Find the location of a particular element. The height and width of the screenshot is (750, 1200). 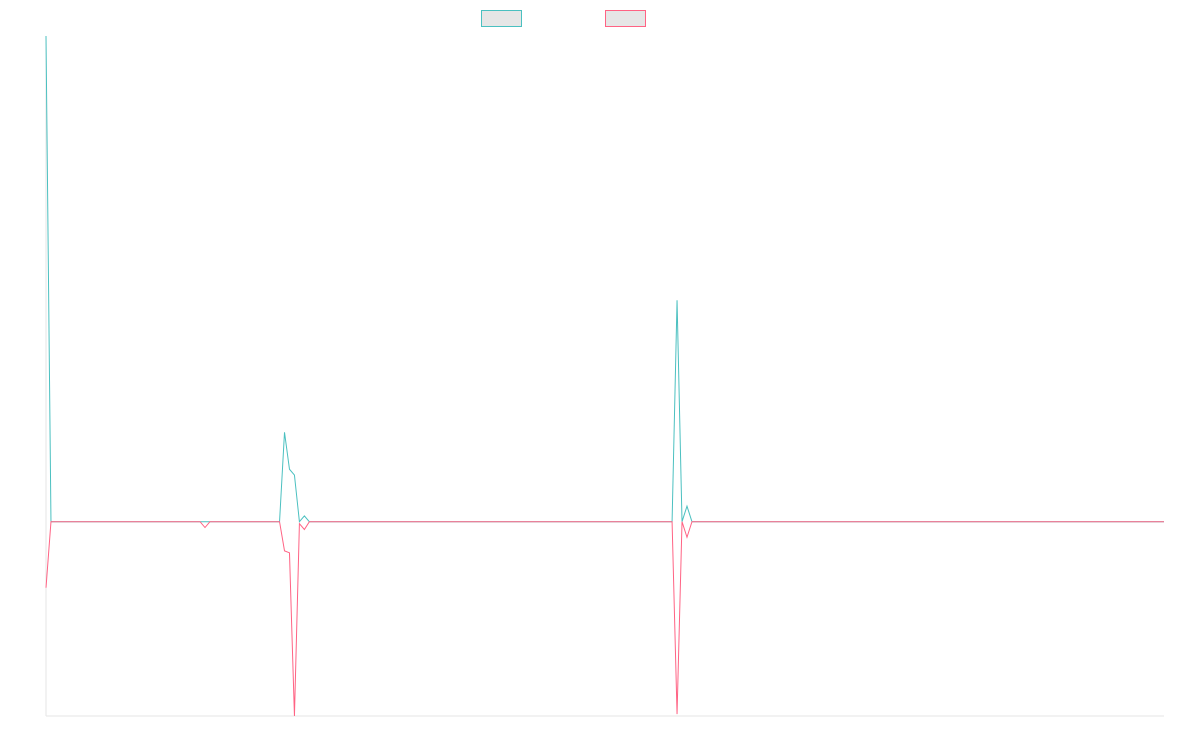

legend is located at coordinates (563, 18).